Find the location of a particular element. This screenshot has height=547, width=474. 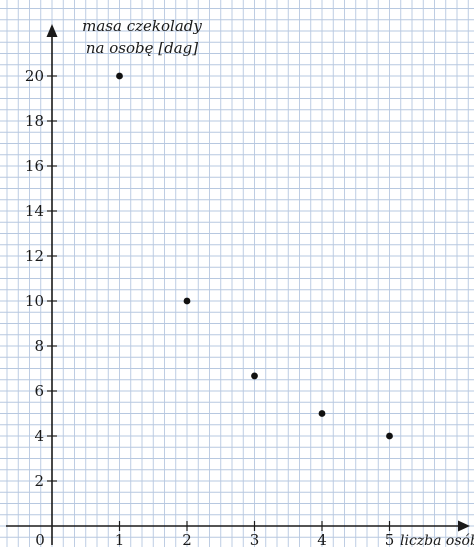

y-tick-label: 2 is located at coordinates (39, 481).